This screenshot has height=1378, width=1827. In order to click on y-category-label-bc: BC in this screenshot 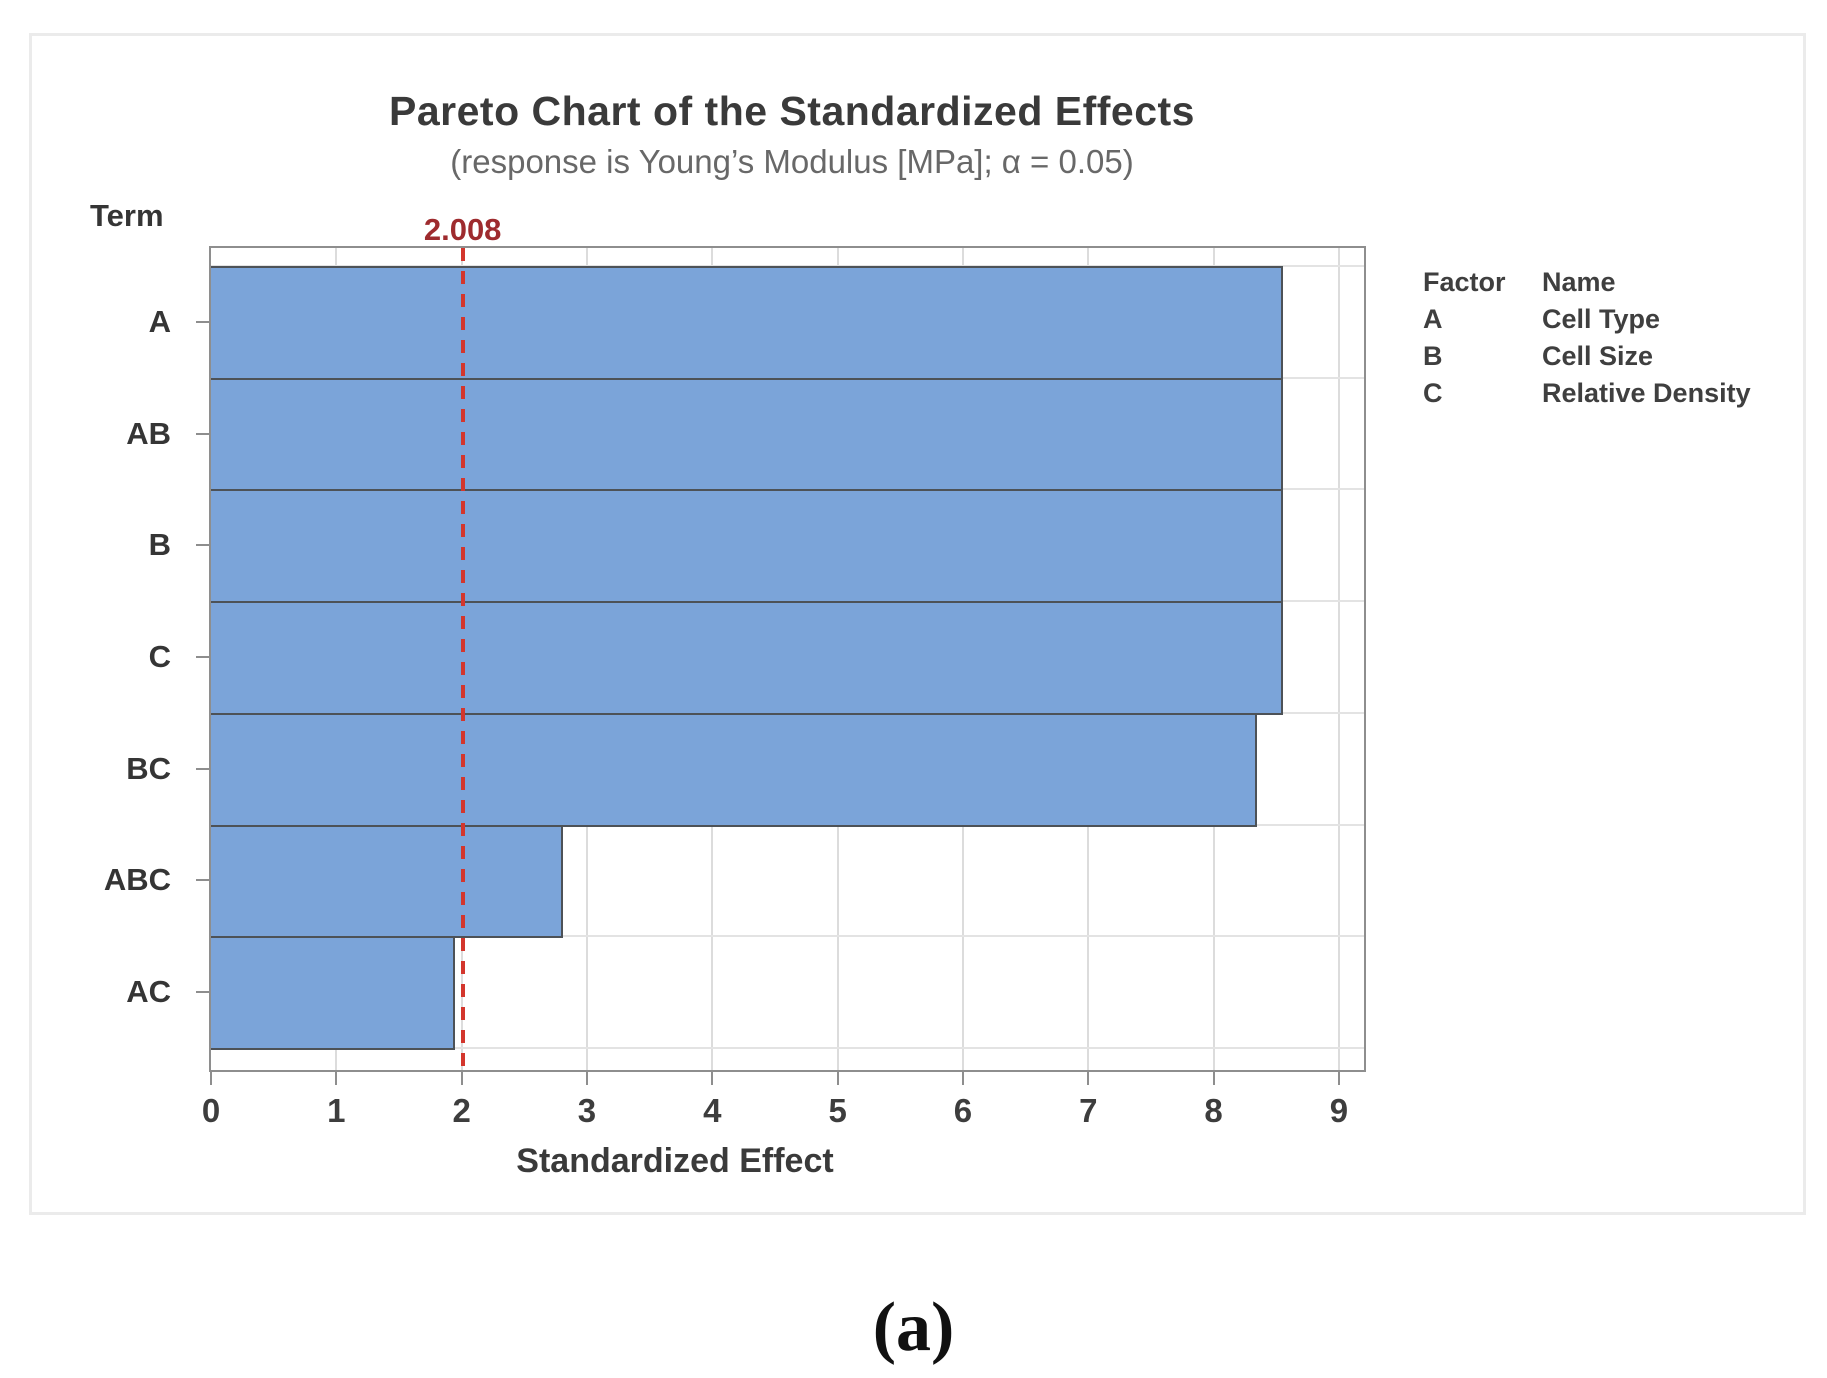, I will do `click(148, 768)`.